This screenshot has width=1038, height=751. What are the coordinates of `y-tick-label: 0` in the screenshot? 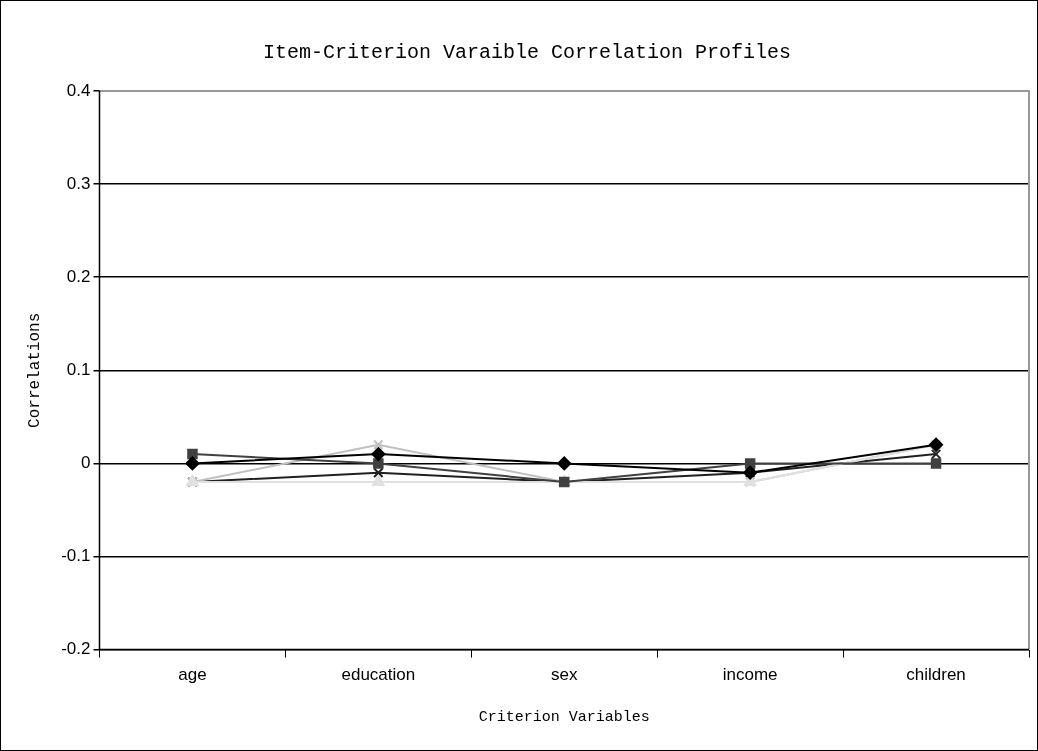 It's located at (86, 463).